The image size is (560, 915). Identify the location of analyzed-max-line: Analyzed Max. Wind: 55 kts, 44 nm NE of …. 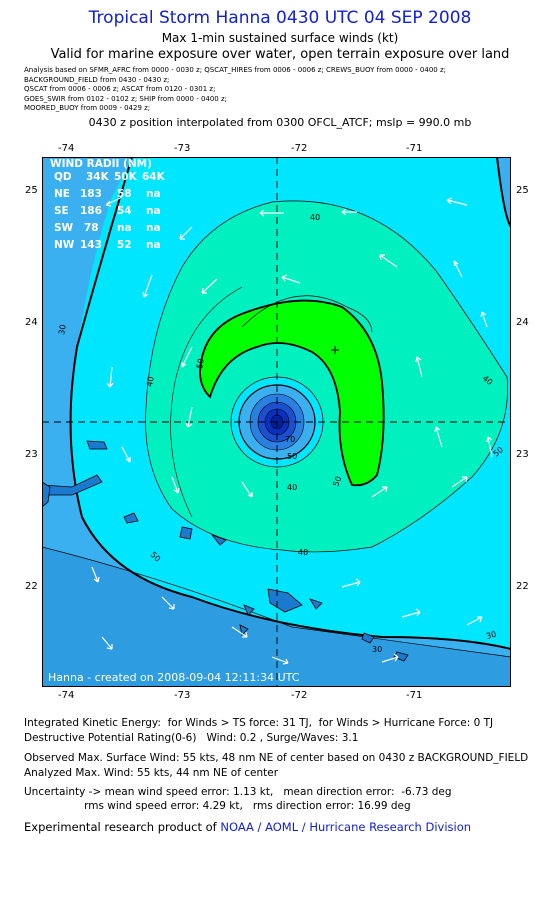
(151, 773).